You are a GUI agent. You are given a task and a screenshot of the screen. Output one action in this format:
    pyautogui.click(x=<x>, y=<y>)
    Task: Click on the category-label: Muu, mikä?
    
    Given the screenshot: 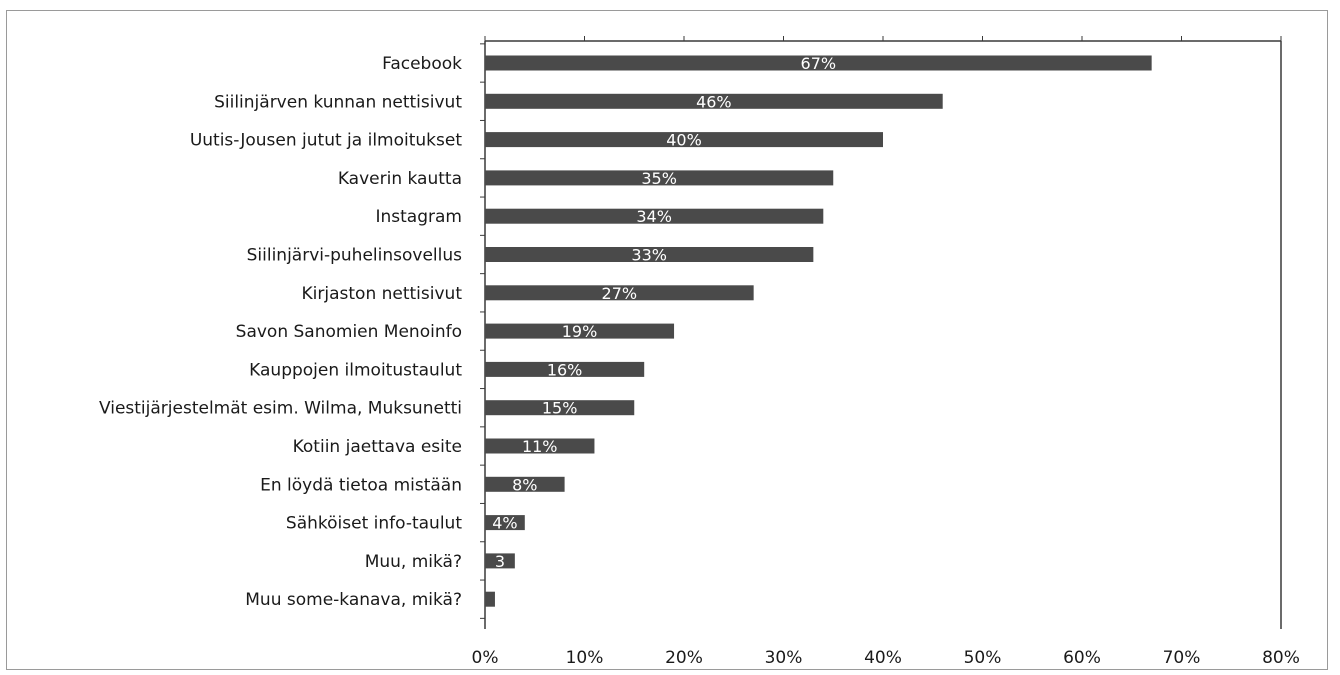 What is the action you would take?
    pyautogui.click(x=413, y=562)
    